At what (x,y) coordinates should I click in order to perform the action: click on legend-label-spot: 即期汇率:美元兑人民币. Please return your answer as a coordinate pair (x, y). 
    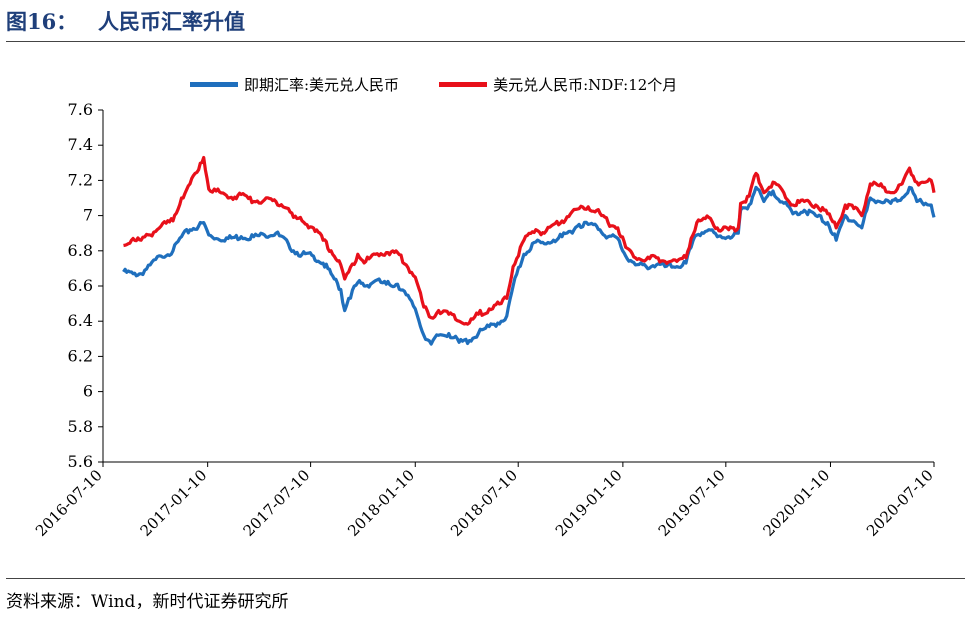
    Looking at the image, I should click on (322, 84).